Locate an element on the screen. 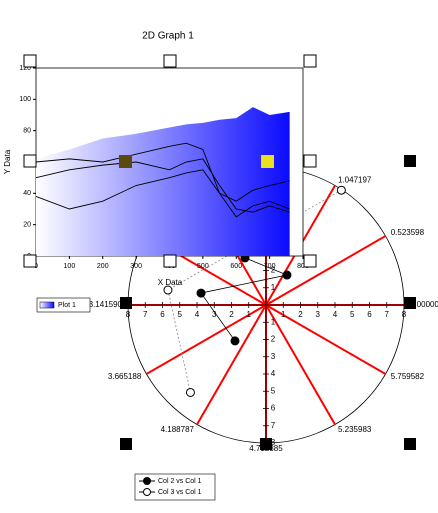 Image resolution: width=438 pixels, height=513 pixels. y-tick-label: 80 is located at coordinates (27, 131).